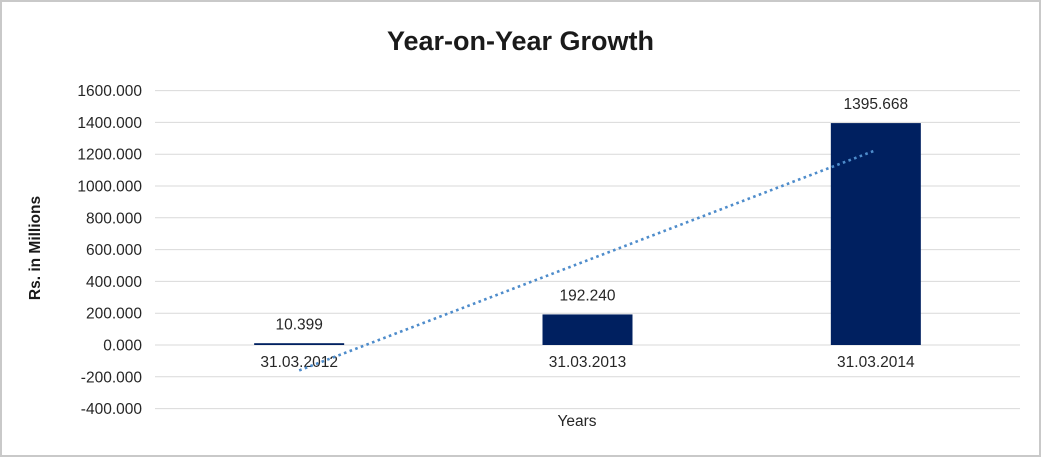  Describe the element at coordinates (114, 218) in the screenshot. I see `y-tick-label: 800.000` at that location.